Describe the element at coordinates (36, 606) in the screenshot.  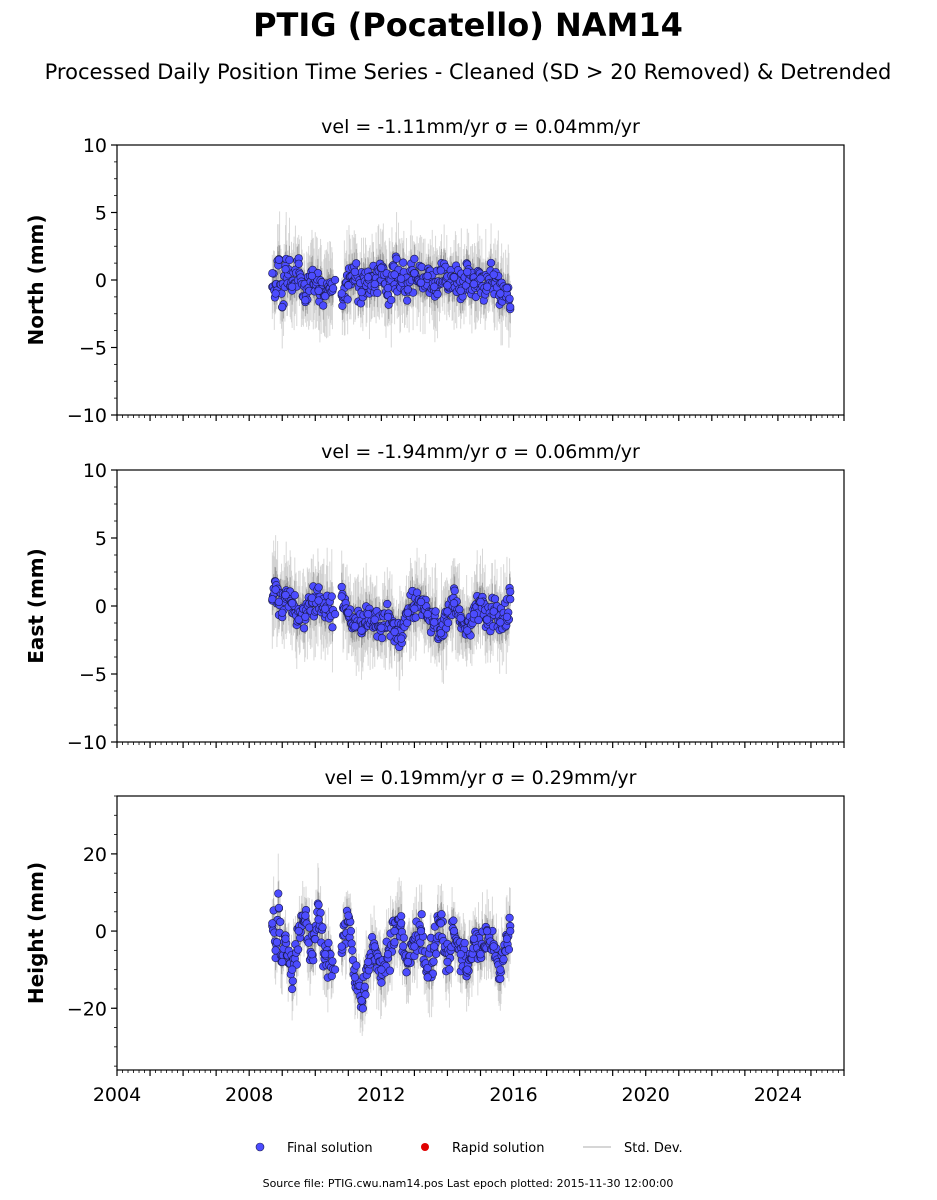
I see `east-ylabel: East (mm)` at that location.